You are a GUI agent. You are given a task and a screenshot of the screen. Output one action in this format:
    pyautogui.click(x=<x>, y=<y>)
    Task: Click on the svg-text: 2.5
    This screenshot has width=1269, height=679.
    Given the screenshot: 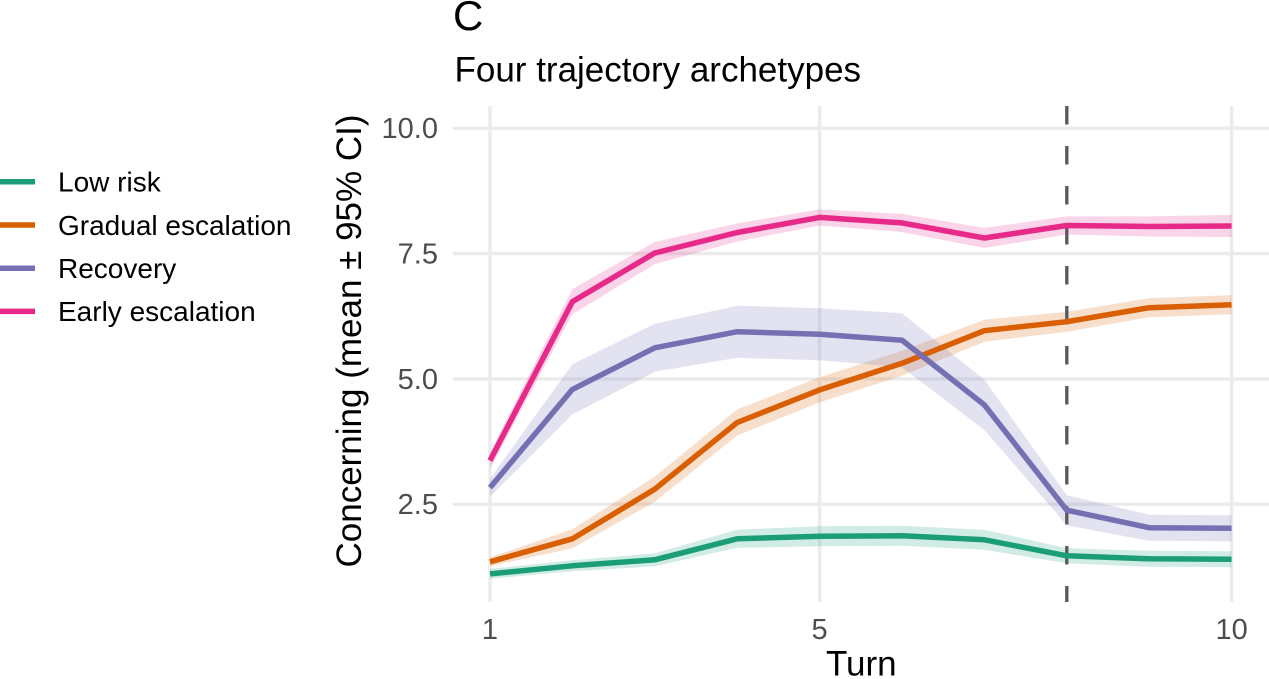 What is the action you would take?
    pyautogui.click(x=418, y=505)
    